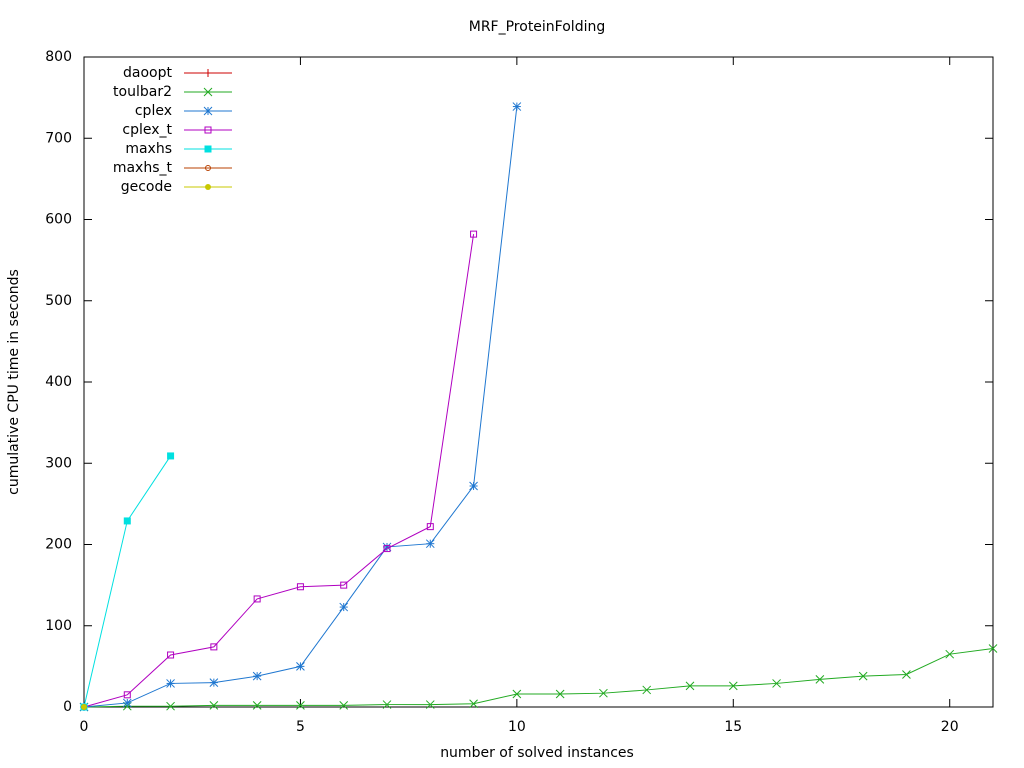 This screenshot has height=768, width=1024. Describe the element at coordinates (300, 727) in the screenshot. I see `x-tick-label: 5` at that location.